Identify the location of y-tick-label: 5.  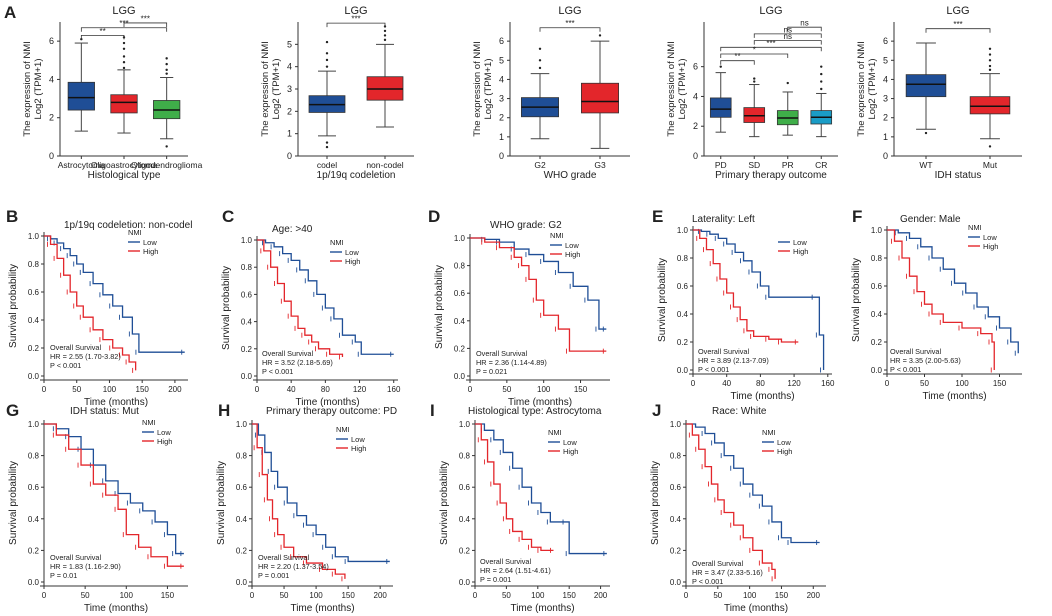
(885, 60).